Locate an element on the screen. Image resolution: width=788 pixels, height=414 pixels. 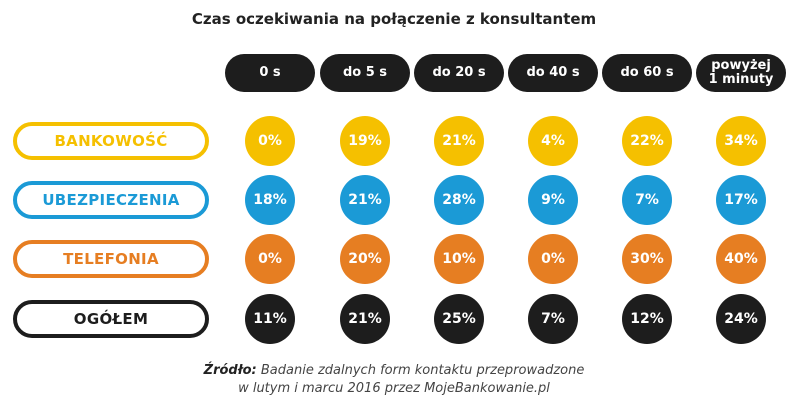
value-cell: 22% is located at coordinates (647, 141).